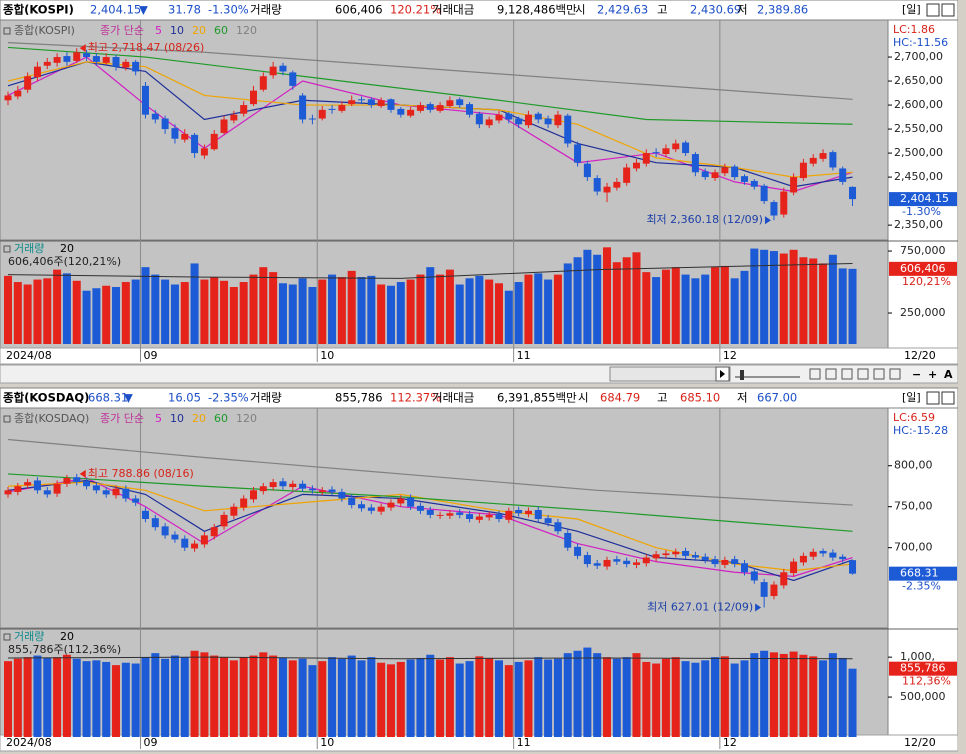  Describe the element at coordinates (662, 398) in the screenshot. I see `header-item: 고` at that location.